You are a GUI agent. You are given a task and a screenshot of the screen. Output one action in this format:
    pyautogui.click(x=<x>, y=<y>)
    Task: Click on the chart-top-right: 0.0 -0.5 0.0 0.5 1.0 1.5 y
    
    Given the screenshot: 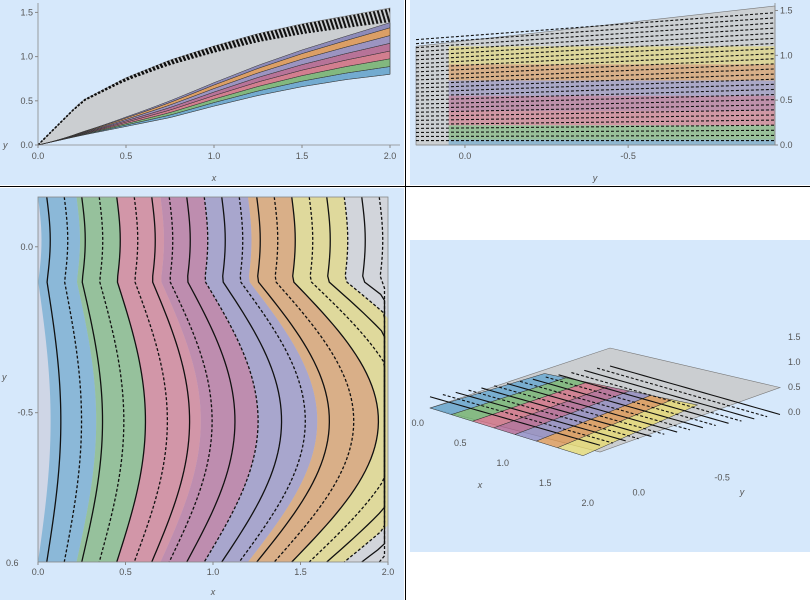 What is the action you would take?
    pyautogui.click(x=604, y=93)
    